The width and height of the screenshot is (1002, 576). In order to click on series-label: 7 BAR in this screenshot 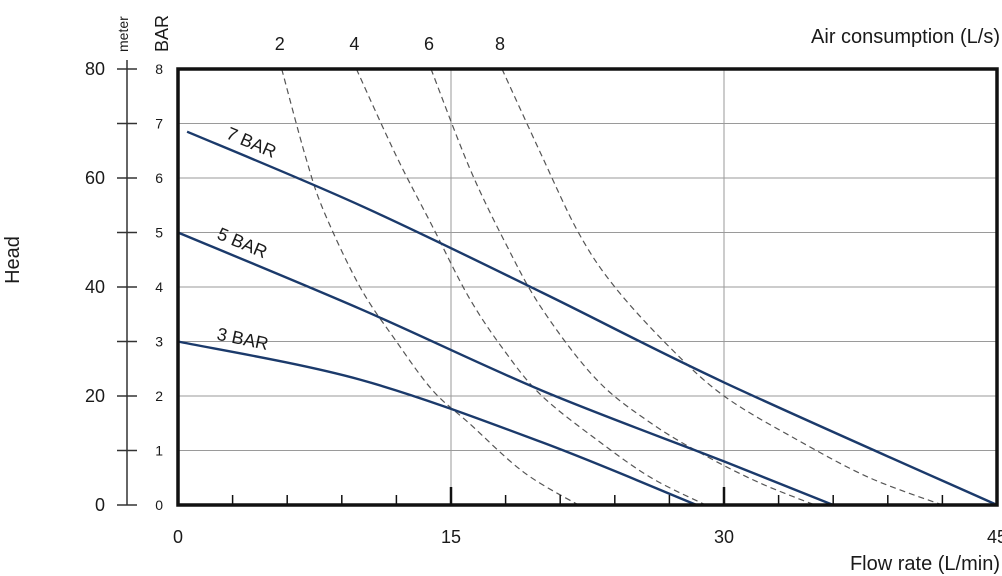, I will do `click(252, 142)`.